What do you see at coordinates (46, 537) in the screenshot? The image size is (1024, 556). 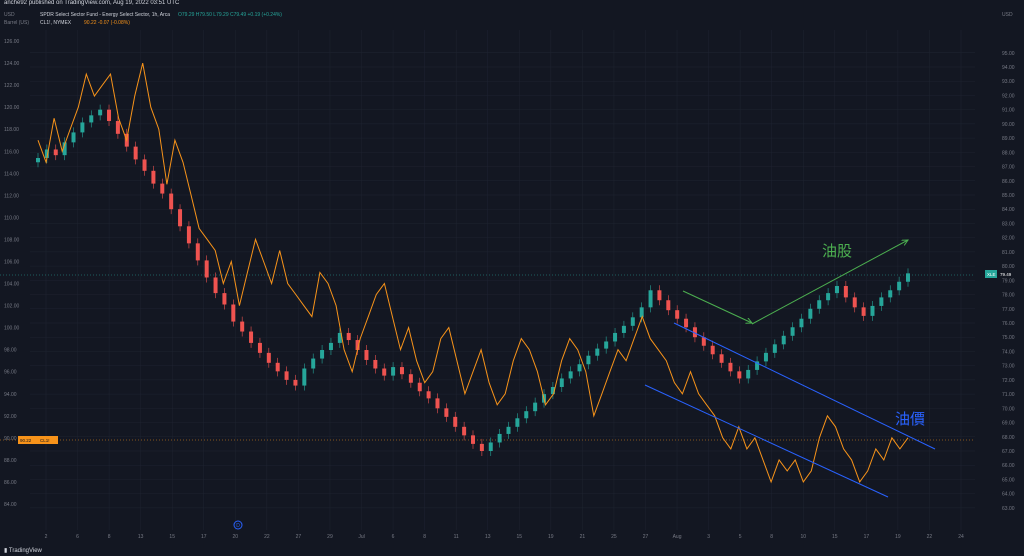 I see `x-tick-label: 2` at bounding box center [46, 537].